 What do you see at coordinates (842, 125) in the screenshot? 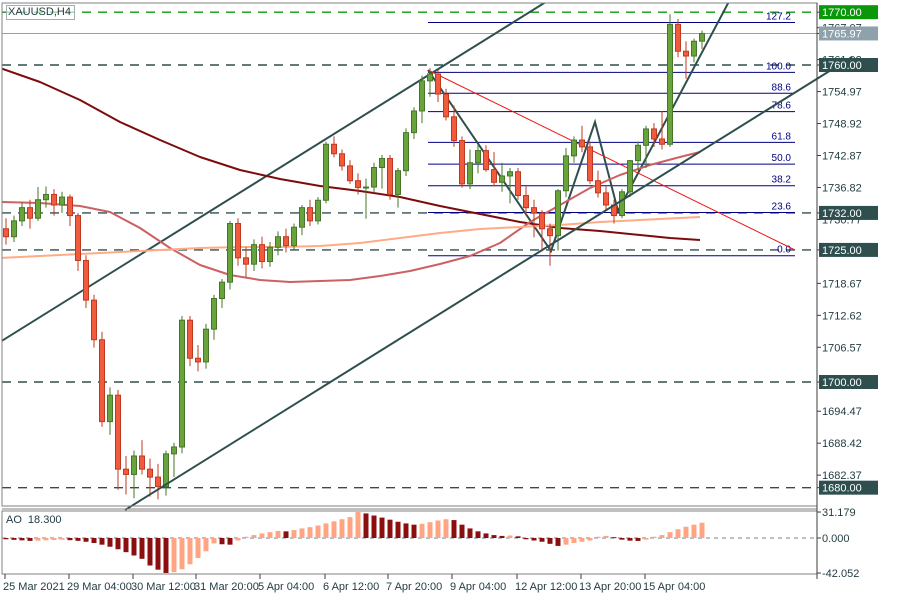
I see `price-axis-label: 1748.92` at bounding box center [842, 125].